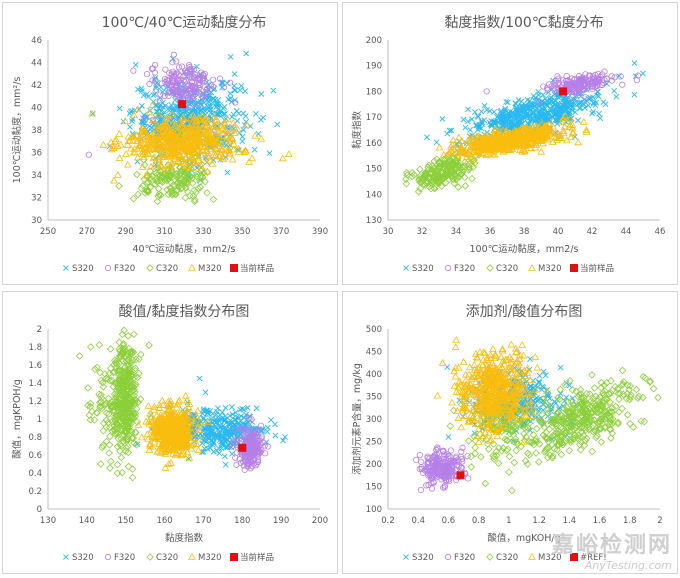 This screenshot has height=578, width=680. Describe the element at coordinates (164, 232) in the screenshot. I see `x-tick-label: 310` at that location.